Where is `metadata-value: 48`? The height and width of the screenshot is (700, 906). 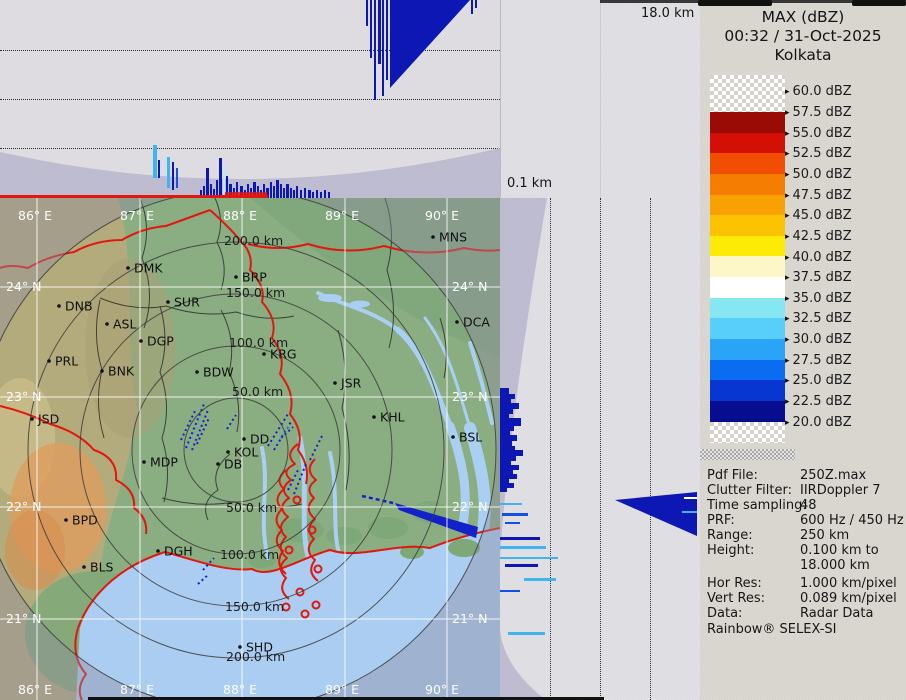
metadata-value: 48 is located at coordinates (808, 505).